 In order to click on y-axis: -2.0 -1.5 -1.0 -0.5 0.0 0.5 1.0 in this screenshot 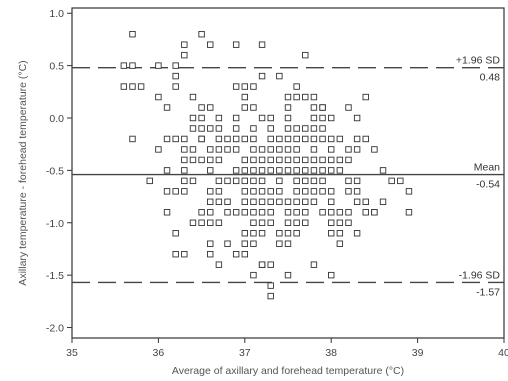, I will do `click(59, 171)`.